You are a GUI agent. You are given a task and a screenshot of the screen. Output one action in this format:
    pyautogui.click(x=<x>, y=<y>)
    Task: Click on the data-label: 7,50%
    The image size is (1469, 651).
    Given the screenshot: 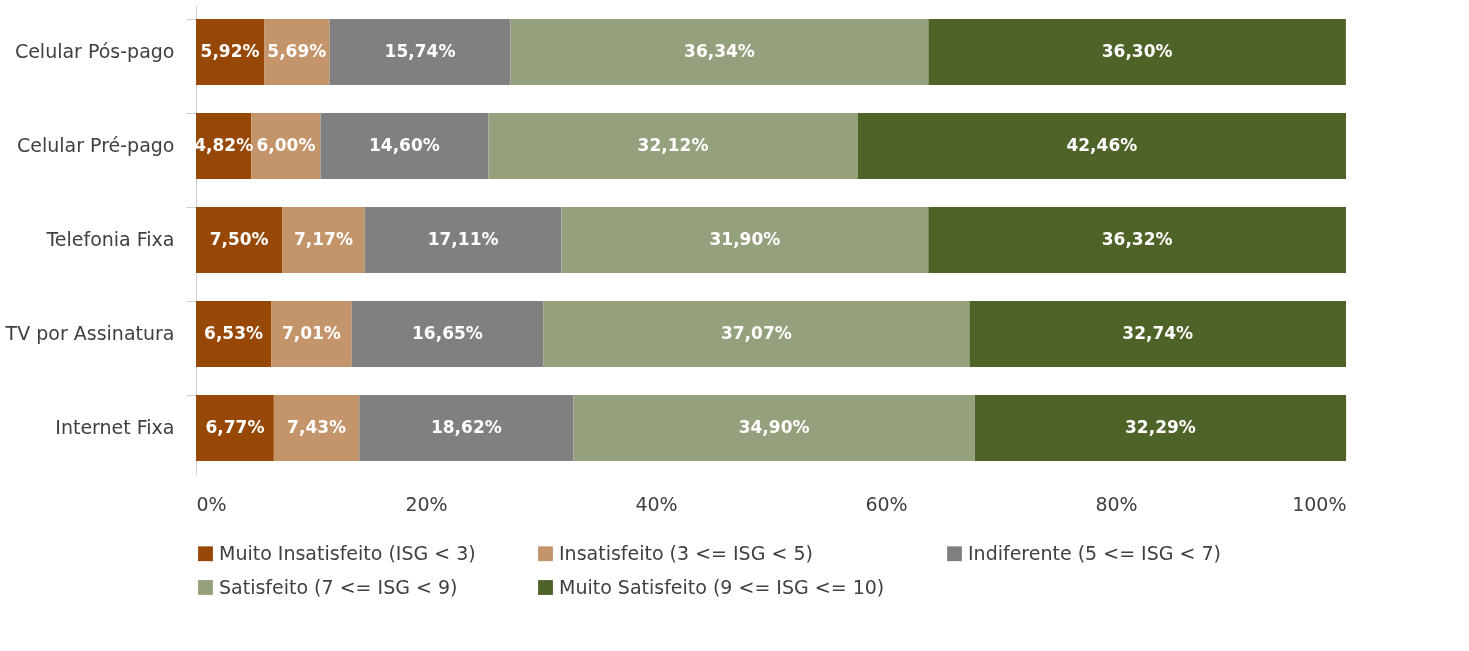 What is the action you would take?
    pyautogui.click(x=239, y=239)
    